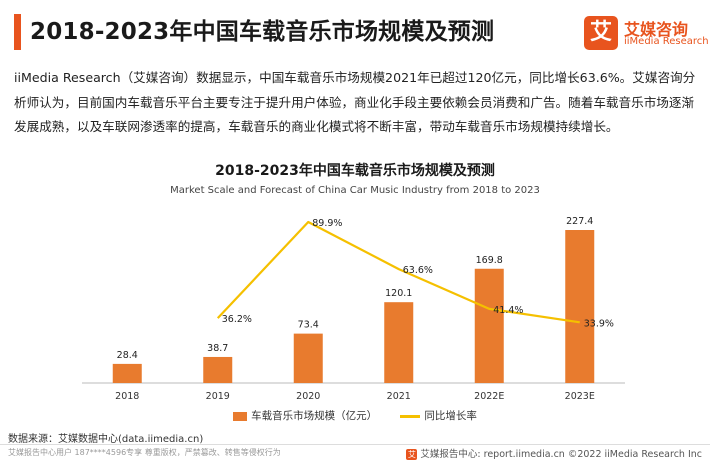 The image size is (710, 461). Describe the element at coordinates (144, 452) in the screenshot. I see `footer-copyright-notice: 艾媒报告中心用户 187****4596专享 尊重版权，严禁篡改、转售等侵权行为` at that location.